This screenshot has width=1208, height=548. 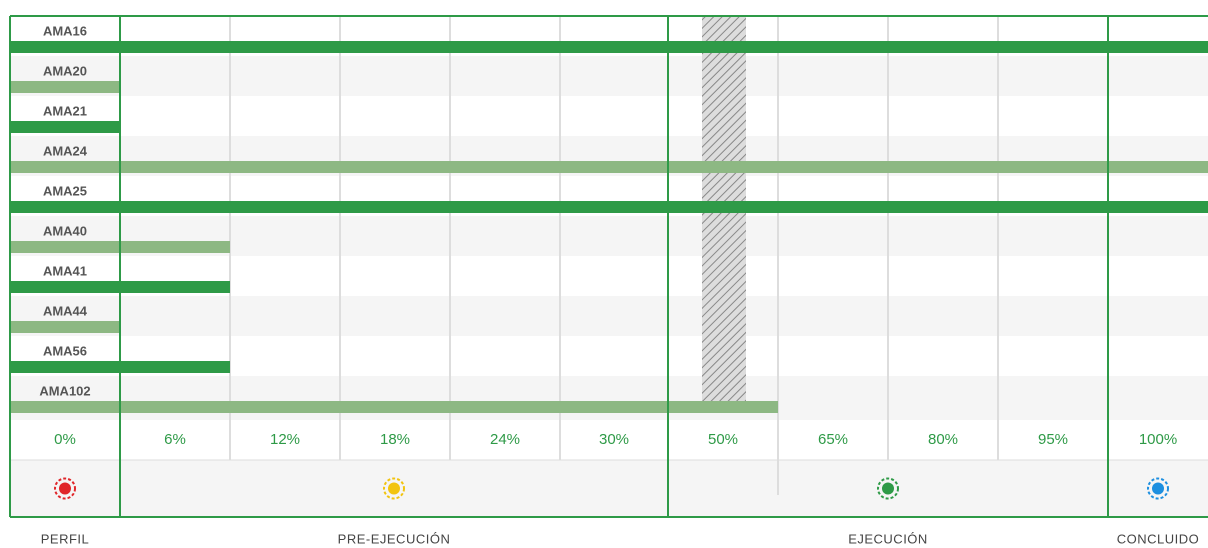 I want to click on tick-label: 50%, so click(x=723, y=439).